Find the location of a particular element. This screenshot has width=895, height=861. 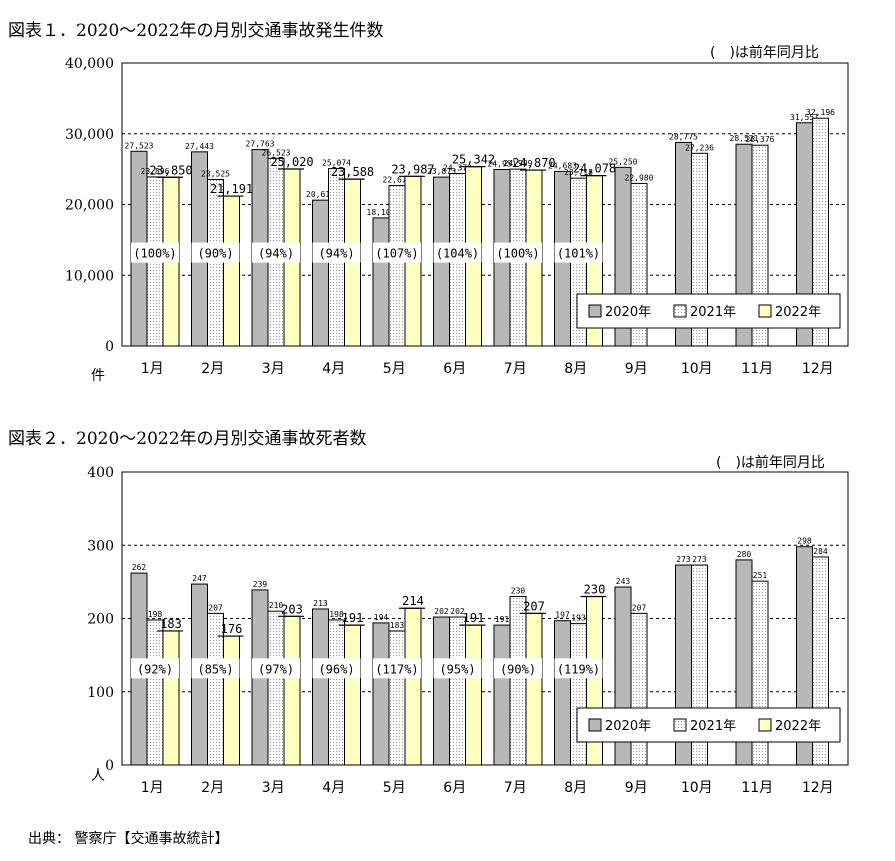

ratio-label: (95%) is located at coordinates (457, 669).